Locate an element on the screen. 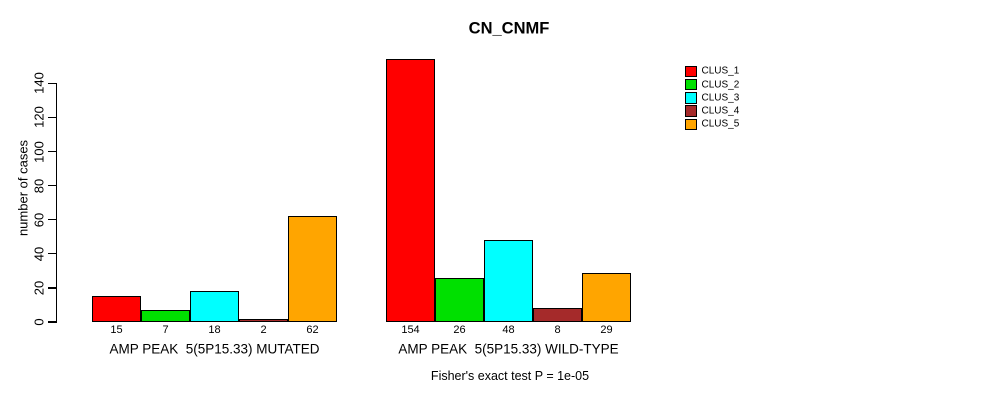  y-axis-tick-label: 20 is located at coordinates (39, 288).